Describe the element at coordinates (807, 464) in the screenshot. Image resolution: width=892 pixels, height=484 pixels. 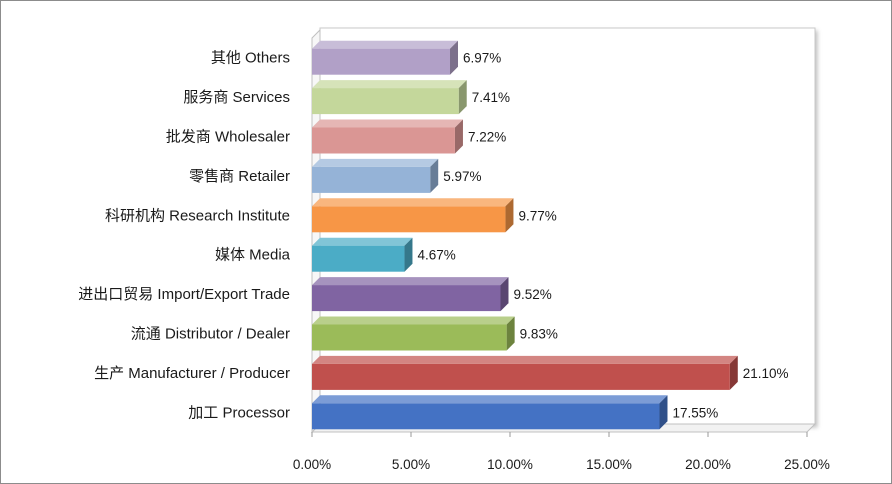
I see `x-tick-label: 25.00%` at that location.